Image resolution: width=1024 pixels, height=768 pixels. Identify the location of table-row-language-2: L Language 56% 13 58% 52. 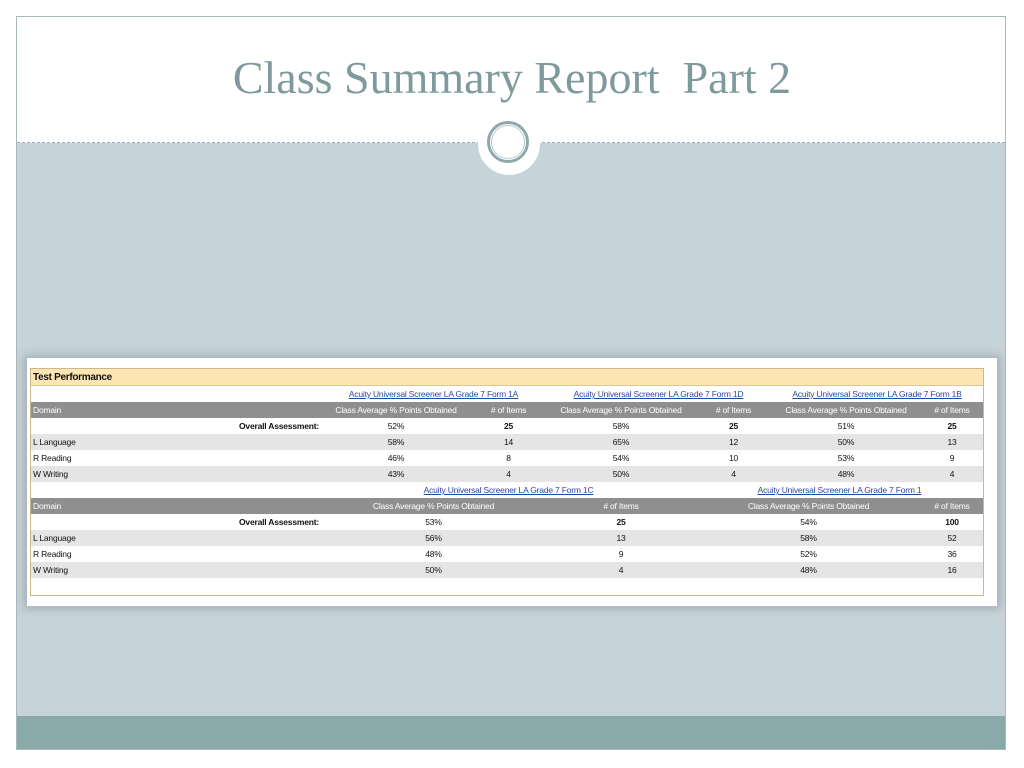
(507, 538).